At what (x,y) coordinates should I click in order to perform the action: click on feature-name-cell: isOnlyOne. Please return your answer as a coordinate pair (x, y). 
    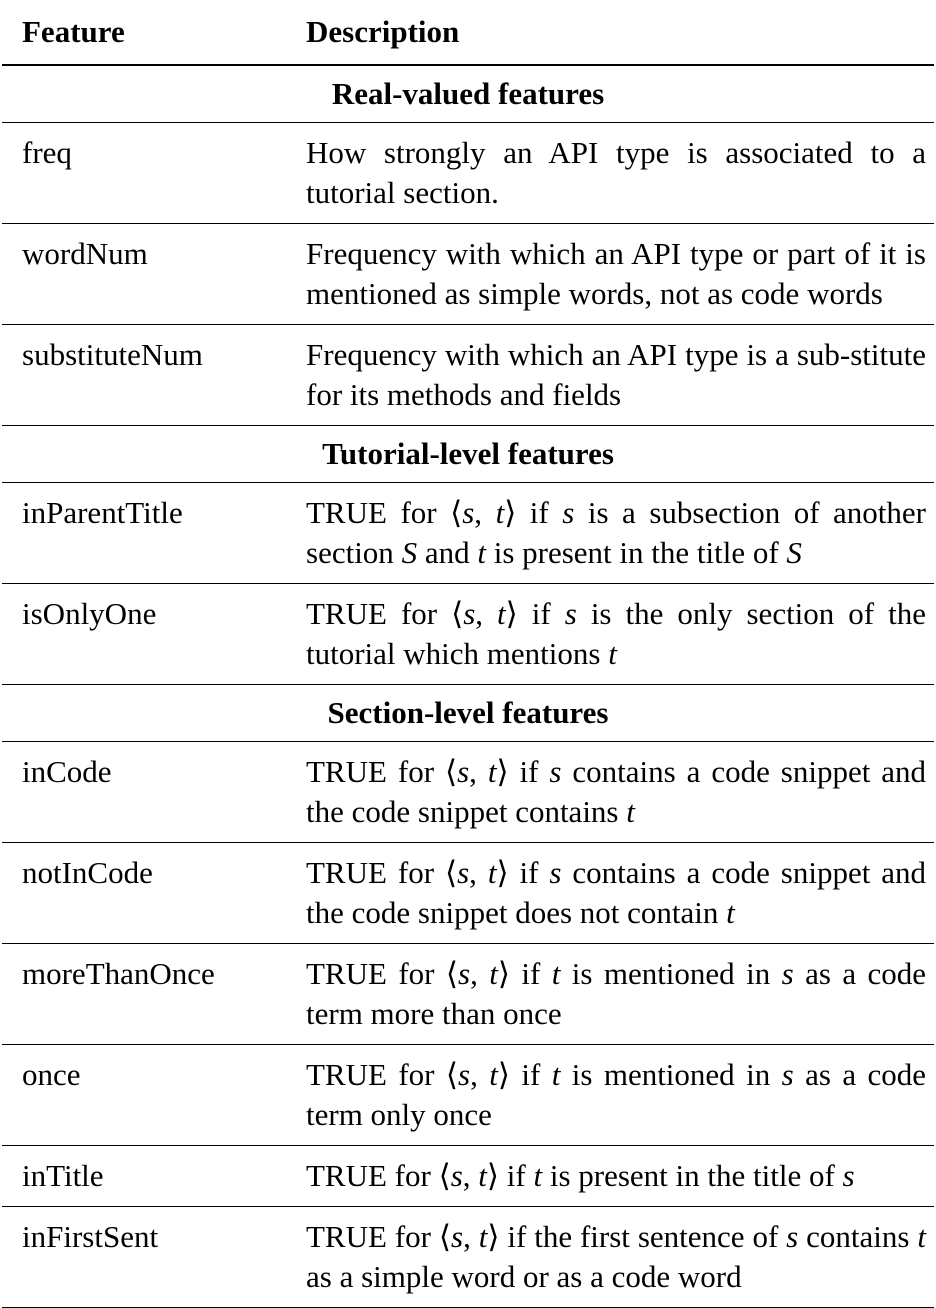
    Looking at the image, I should click on (143, 634).